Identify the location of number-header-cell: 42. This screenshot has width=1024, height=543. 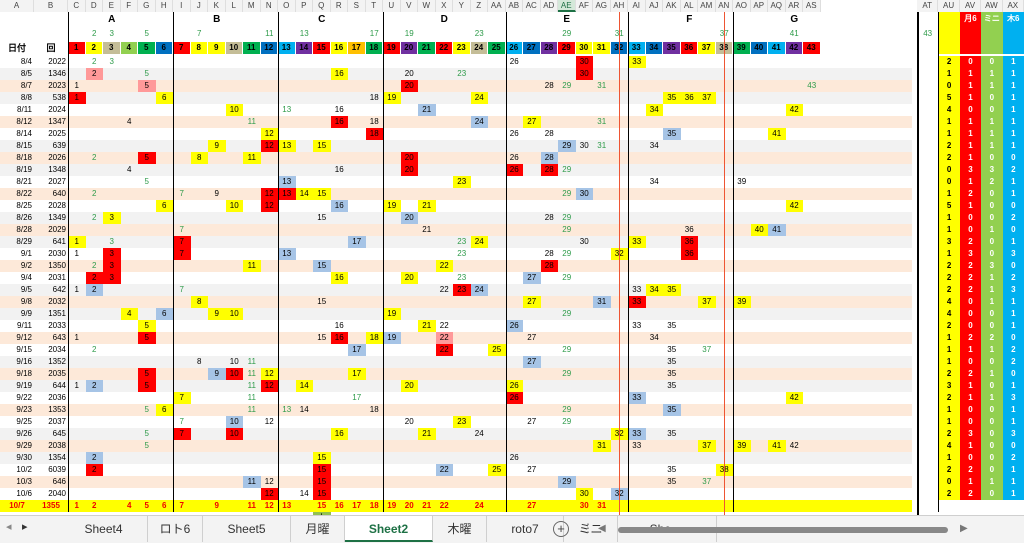
(794, 48).